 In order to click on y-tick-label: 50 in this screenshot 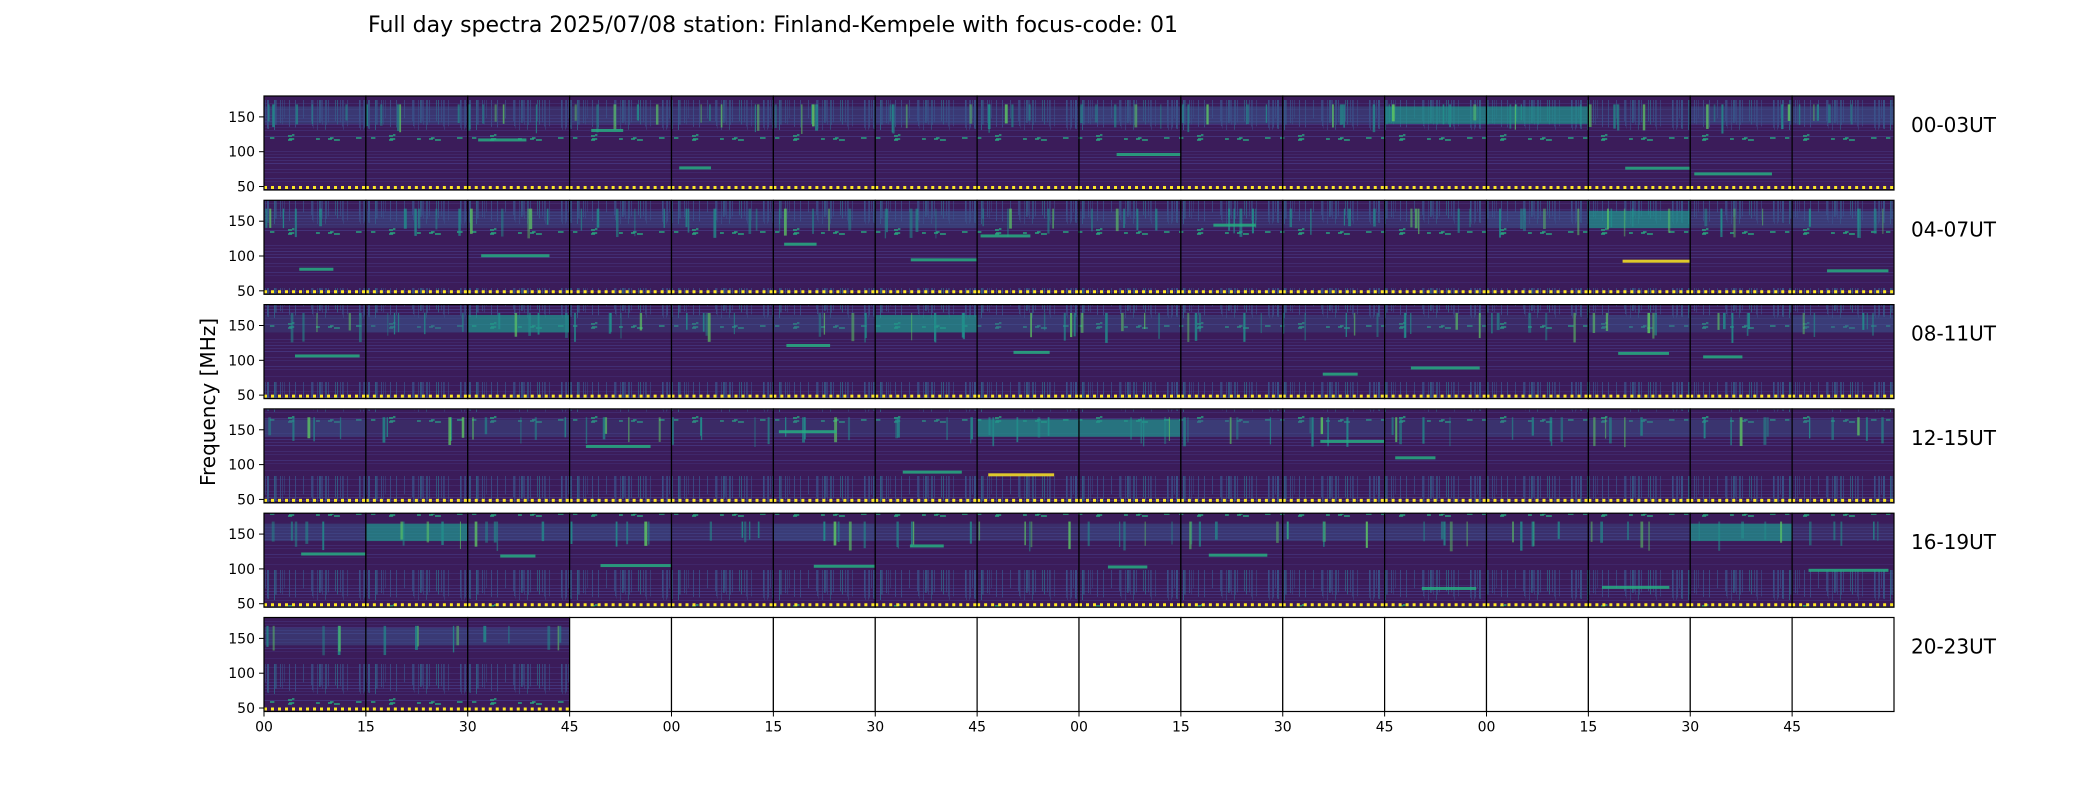, I will do `click(246, 605)`.